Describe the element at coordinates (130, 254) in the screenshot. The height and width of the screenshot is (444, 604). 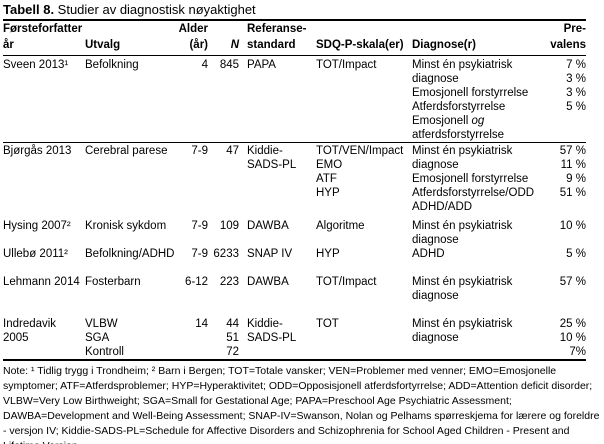
I see `table-cell: Befolkning/ADHD` at that location.